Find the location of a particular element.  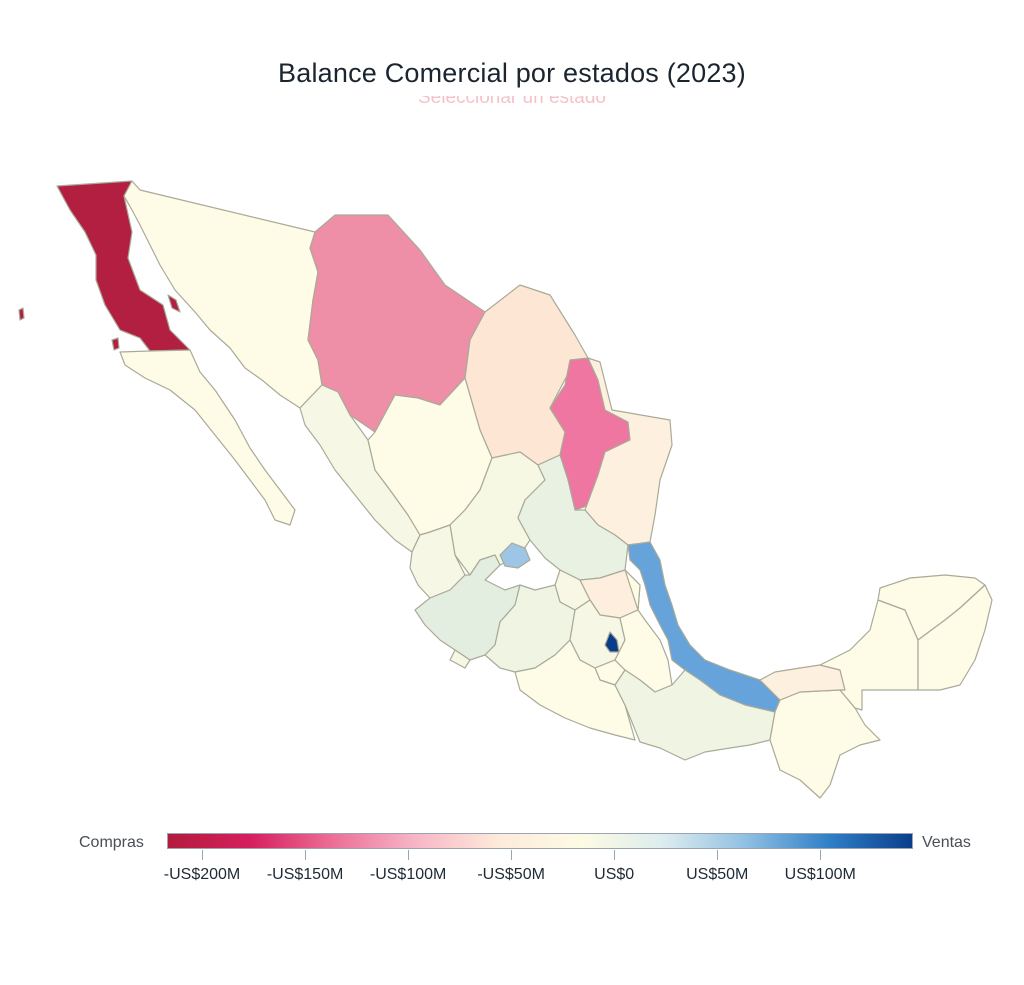

legend-tick-label: -US$50M is located at coordinates (511, 874).